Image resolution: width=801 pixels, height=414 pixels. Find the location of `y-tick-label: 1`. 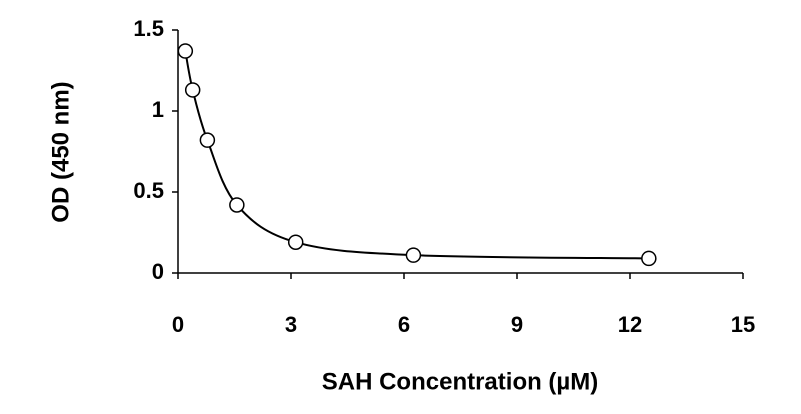

y-tick-label: 1 is located at coordinates (158, 109).